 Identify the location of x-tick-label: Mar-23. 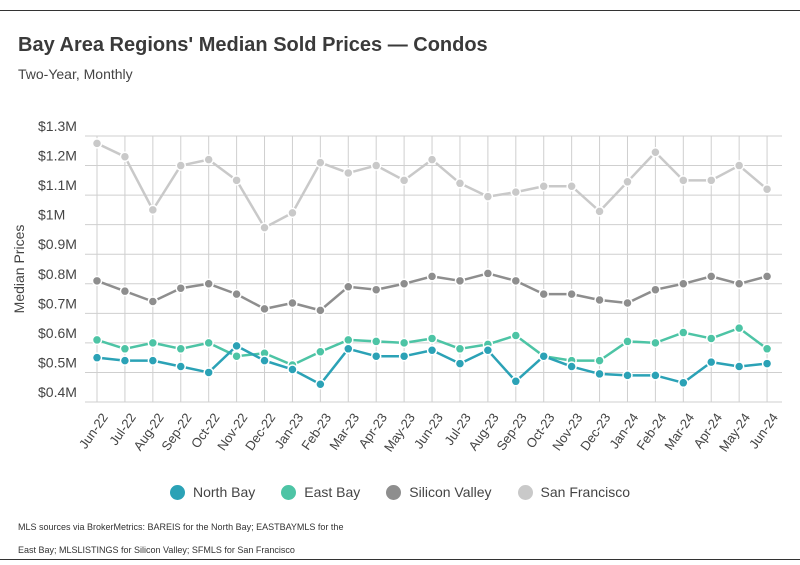
(344, 431).